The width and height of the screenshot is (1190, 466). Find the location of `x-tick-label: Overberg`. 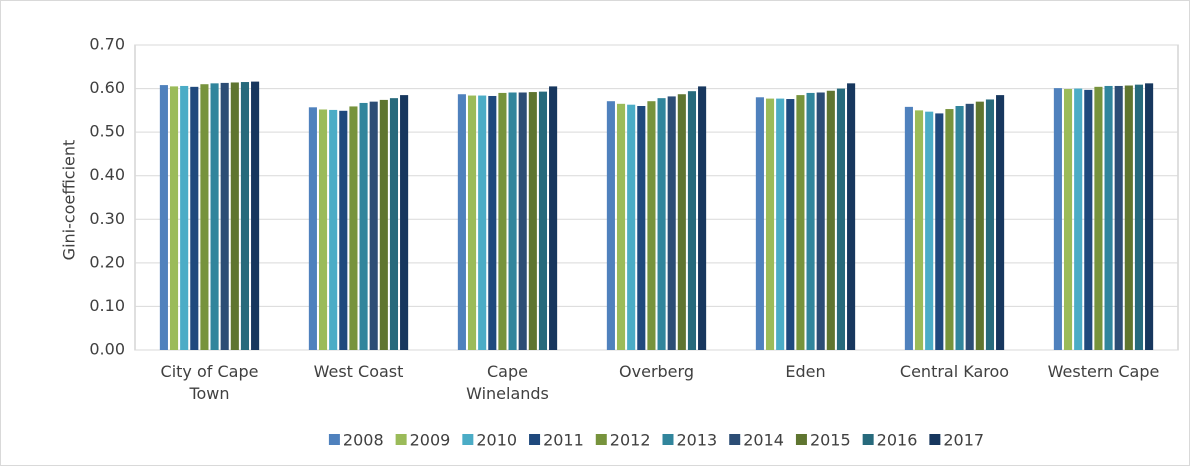

x-tick-label: Overberg is located at coordinates (656, 371).